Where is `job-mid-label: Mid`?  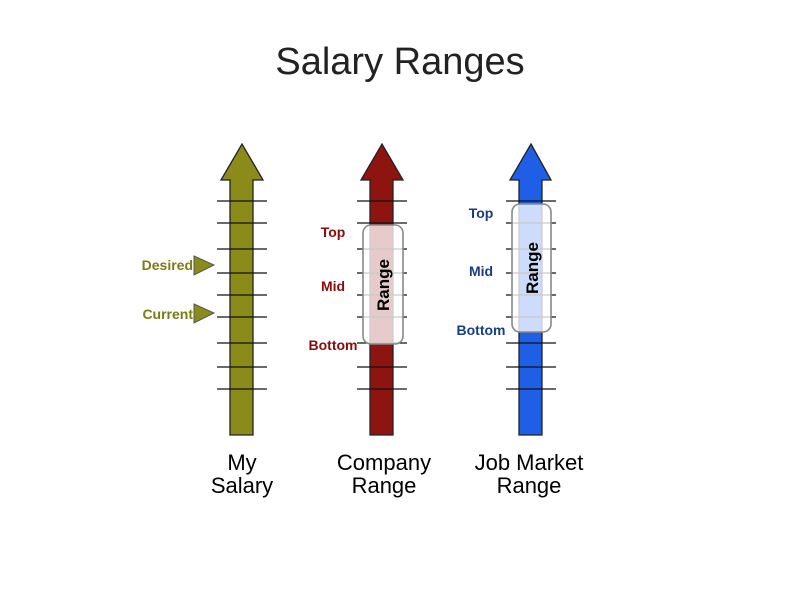 job-mid-label: Mid is located at coordinates (481, 271).